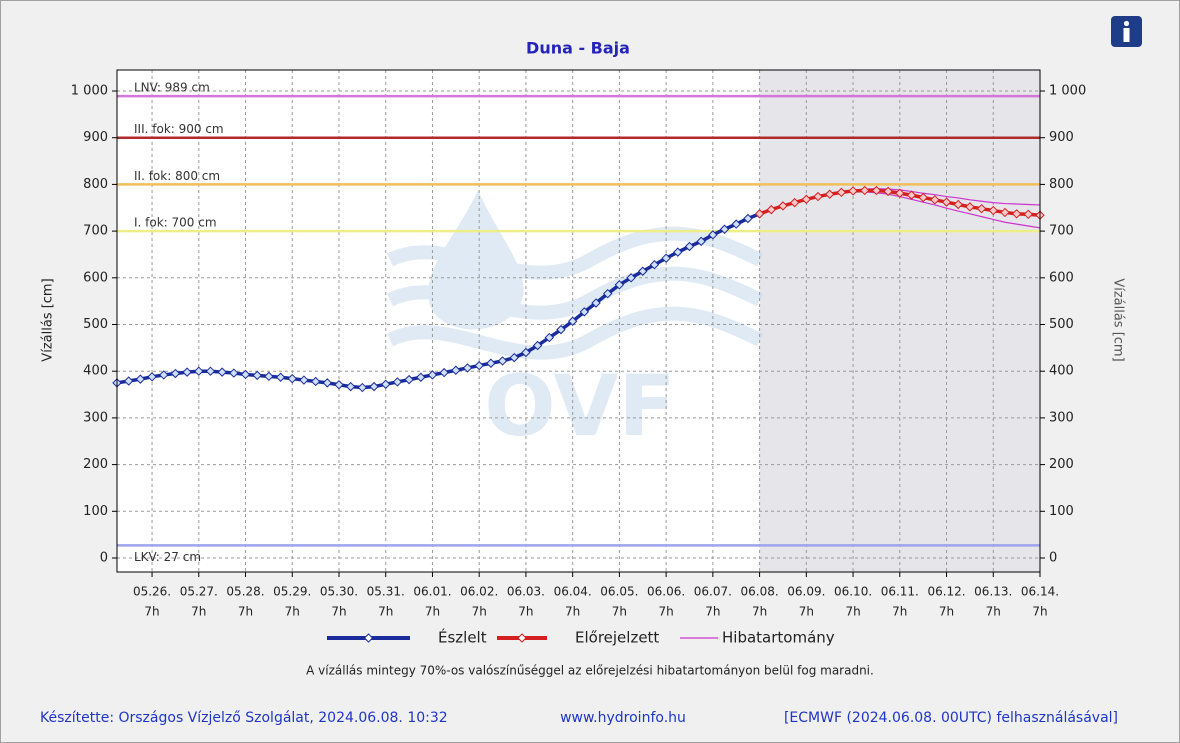 This screenshot has height=743, width=1180. I want to click on legend-label: Hibatartomány, so click(778, 638).